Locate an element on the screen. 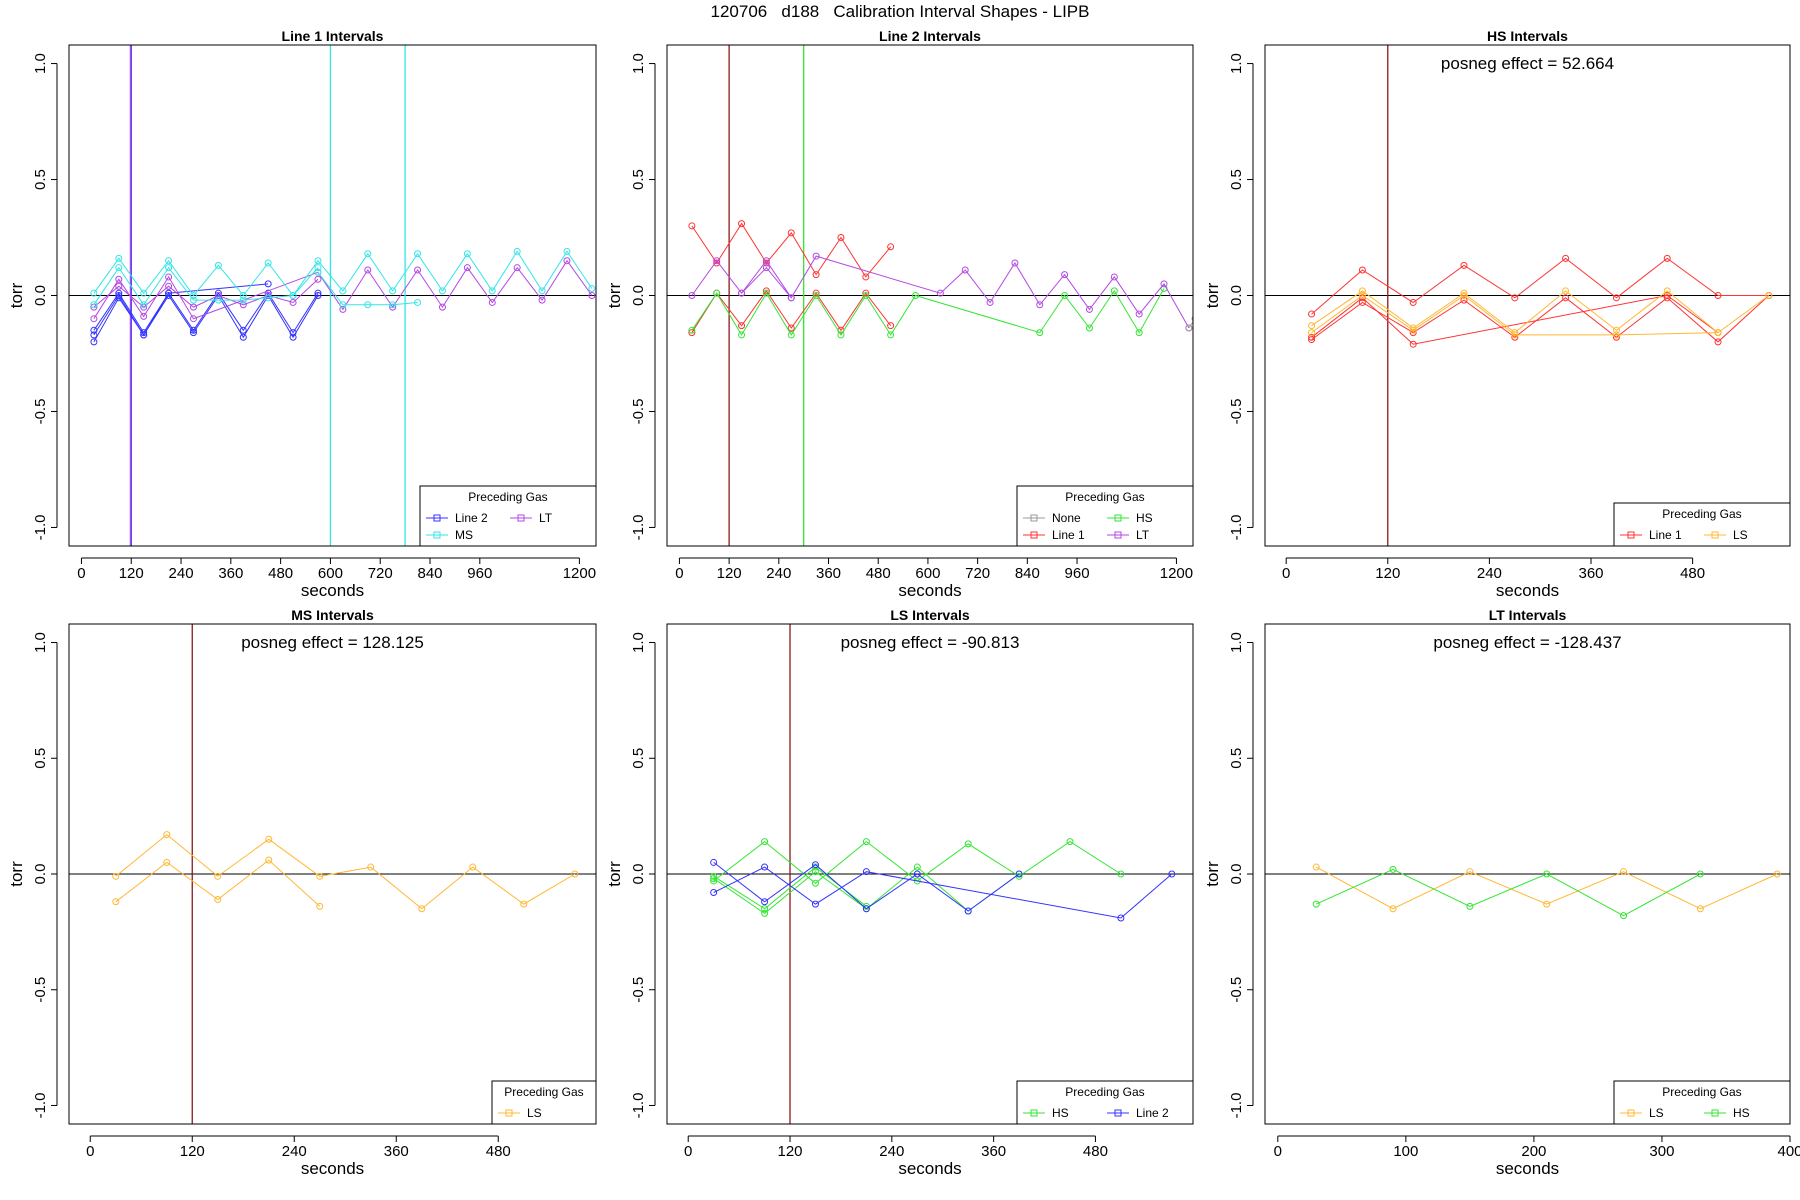 Image resolution: width=1800 pixels, height=1200 pixels. y-tick-label: -1.0 is located at coordinates (1236, 1106).